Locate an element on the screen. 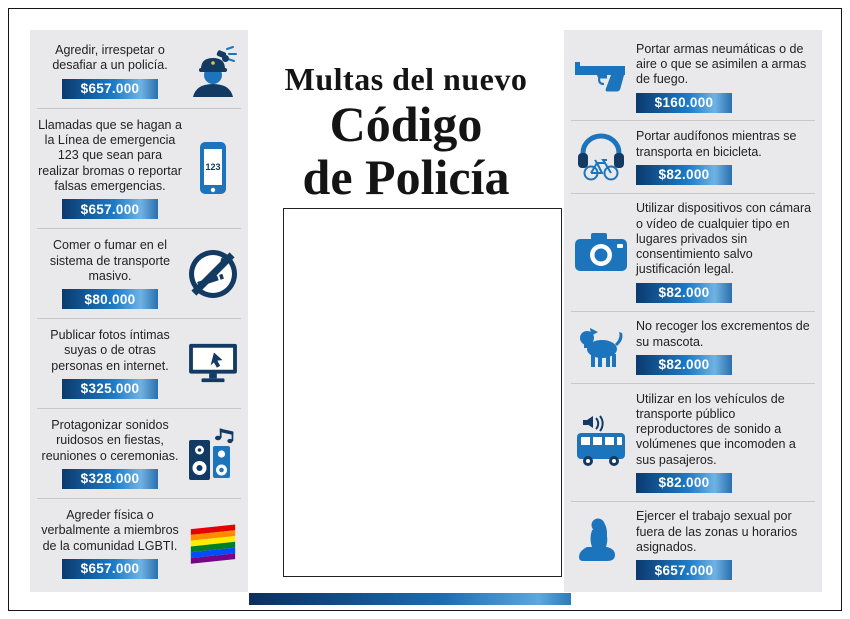  page-title: Multas del nuevo Código de Policía is located at coordinates (406, 132).